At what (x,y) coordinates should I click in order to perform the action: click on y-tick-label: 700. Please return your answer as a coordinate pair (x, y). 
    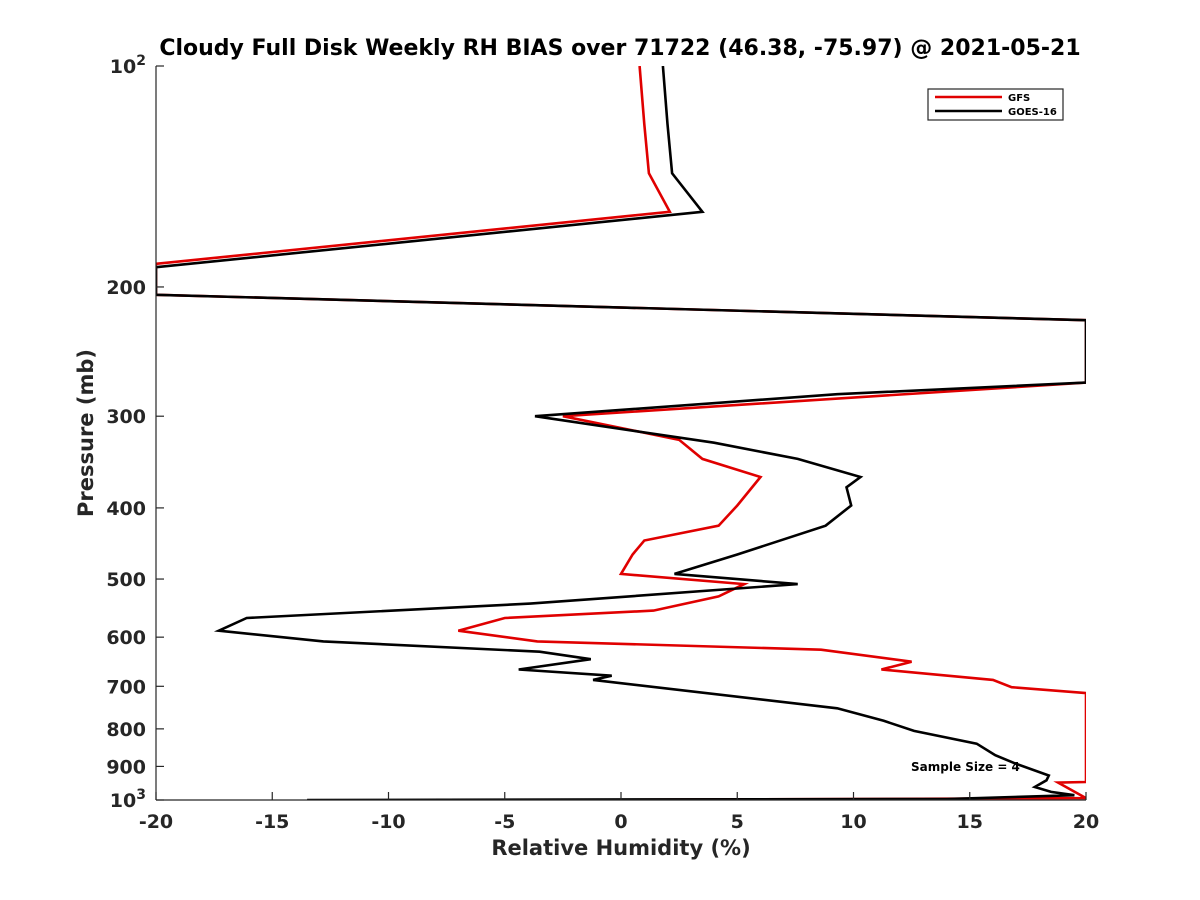
    Looking at the image, I should click on (126, 687).